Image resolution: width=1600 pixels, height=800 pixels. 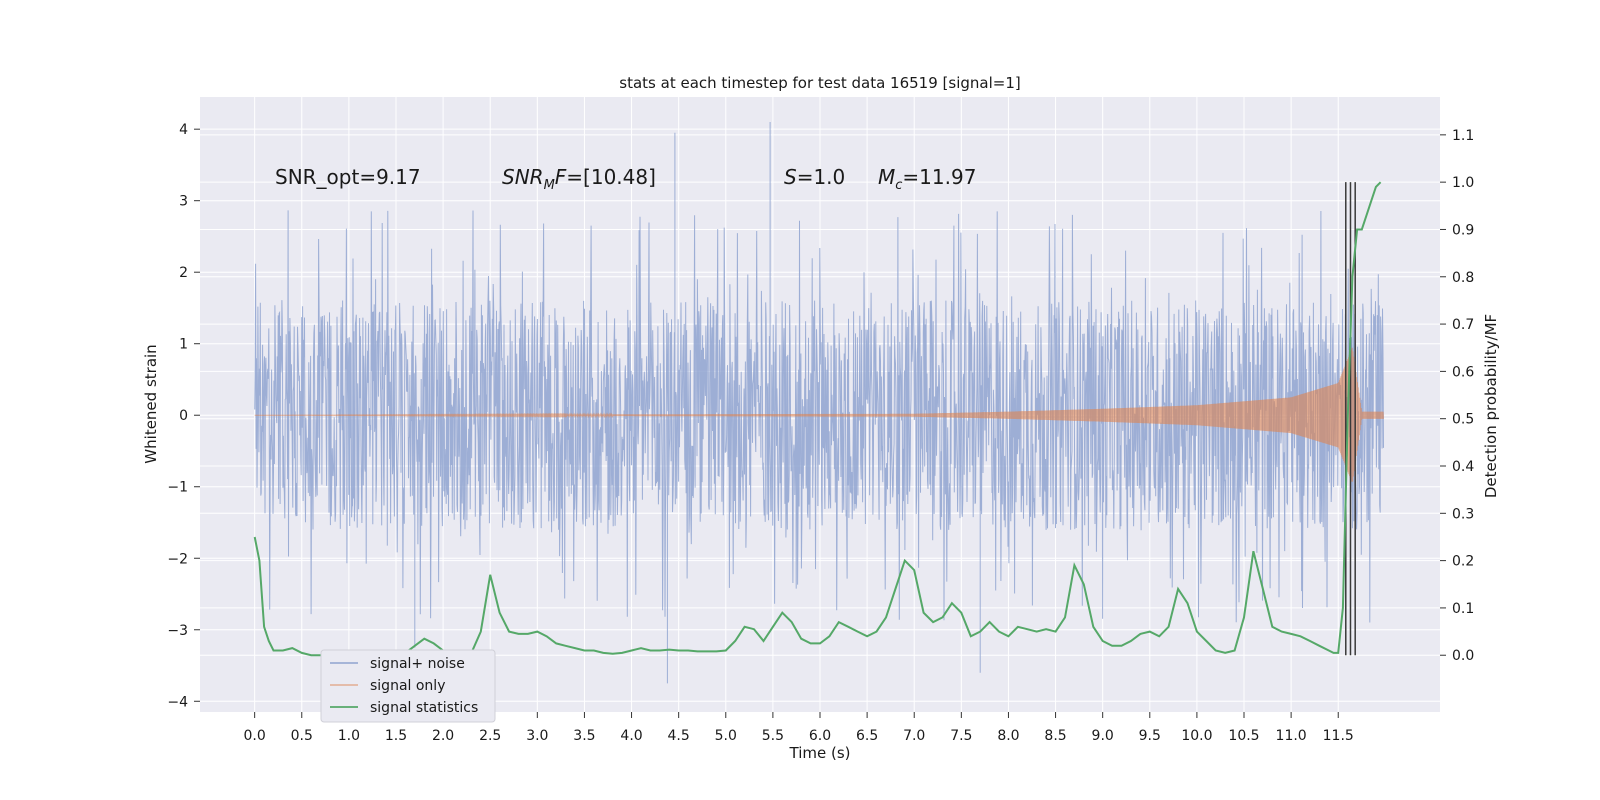 I want to click on y2-tick-label: 0.7, so click(x=1463, y=325).